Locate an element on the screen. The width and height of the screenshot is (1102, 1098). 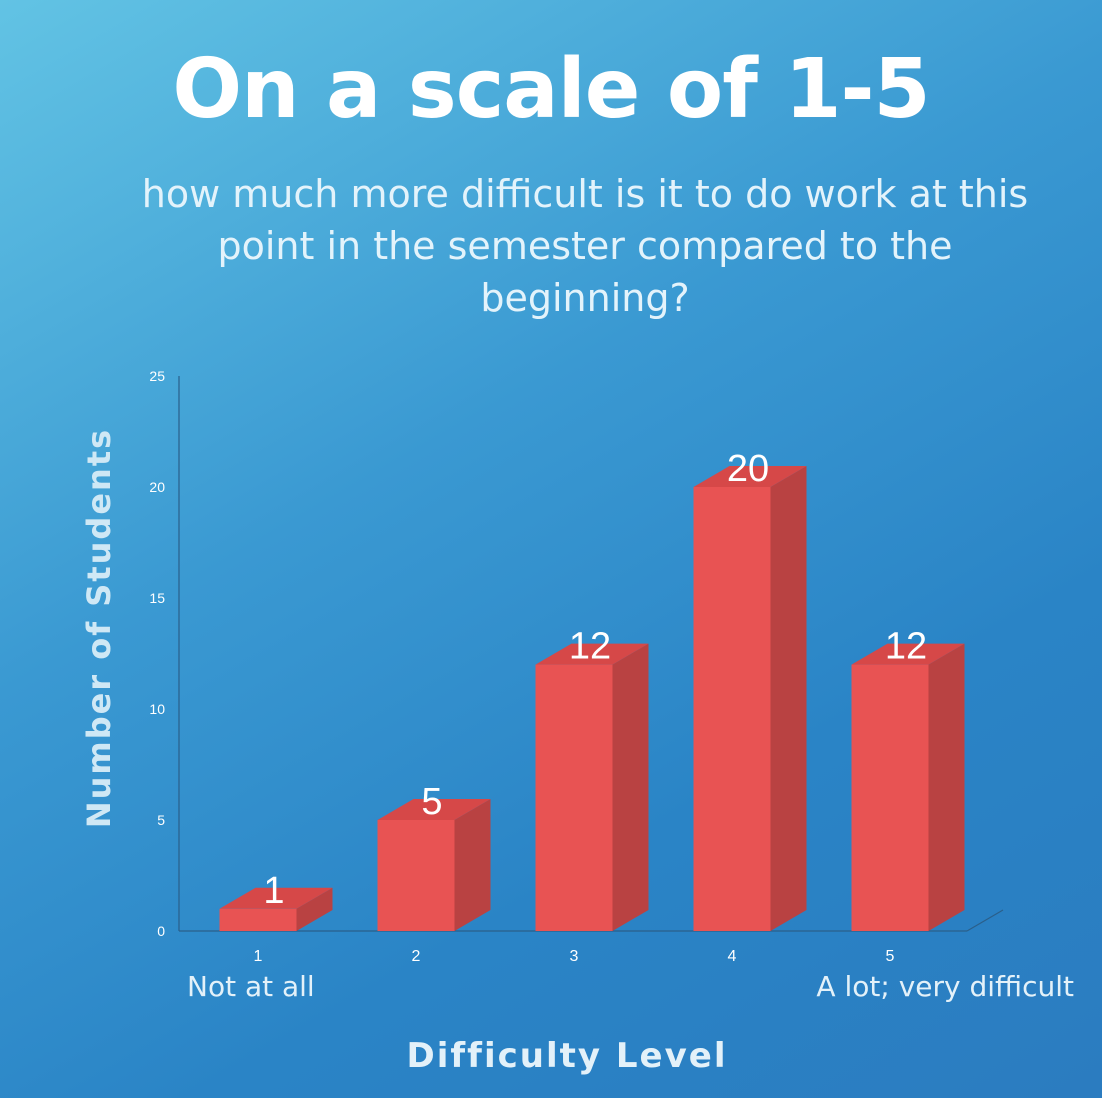
x-tick-label: 4 is located at coordinates (732, 956).